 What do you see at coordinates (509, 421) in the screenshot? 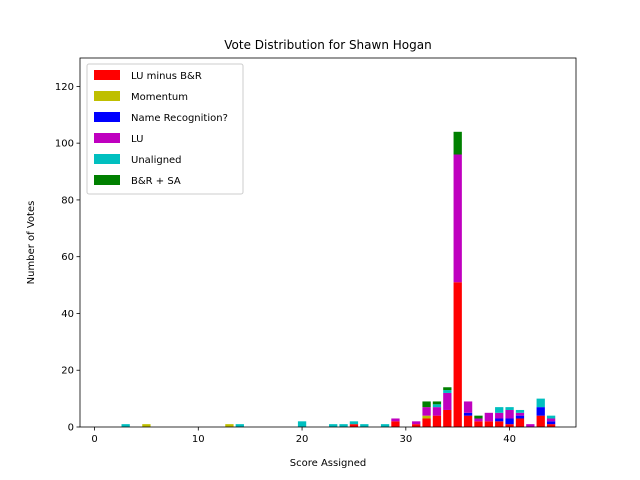
I see `bar-segment-s2-x40` at bounding box center [509, 421].